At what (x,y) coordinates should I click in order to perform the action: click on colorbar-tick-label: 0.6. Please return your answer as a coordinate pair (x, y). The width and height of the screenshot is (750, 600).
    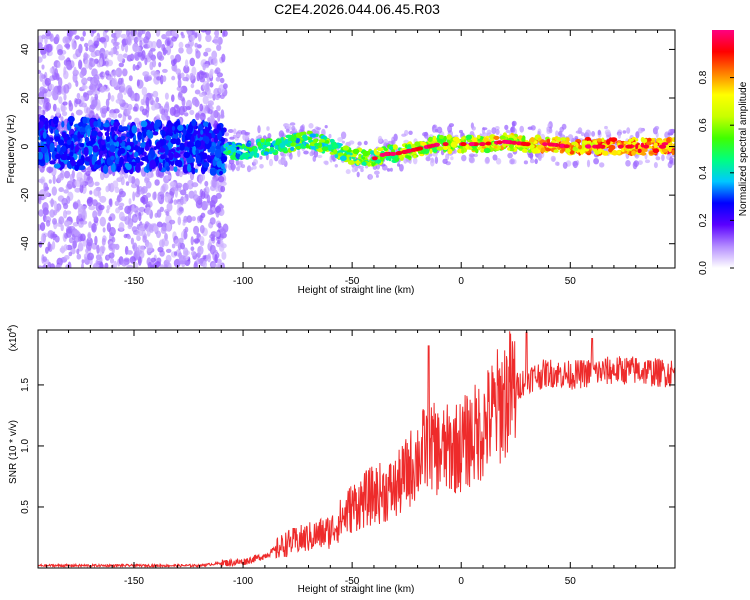
    Looking at the image, I should click on (703, 125).